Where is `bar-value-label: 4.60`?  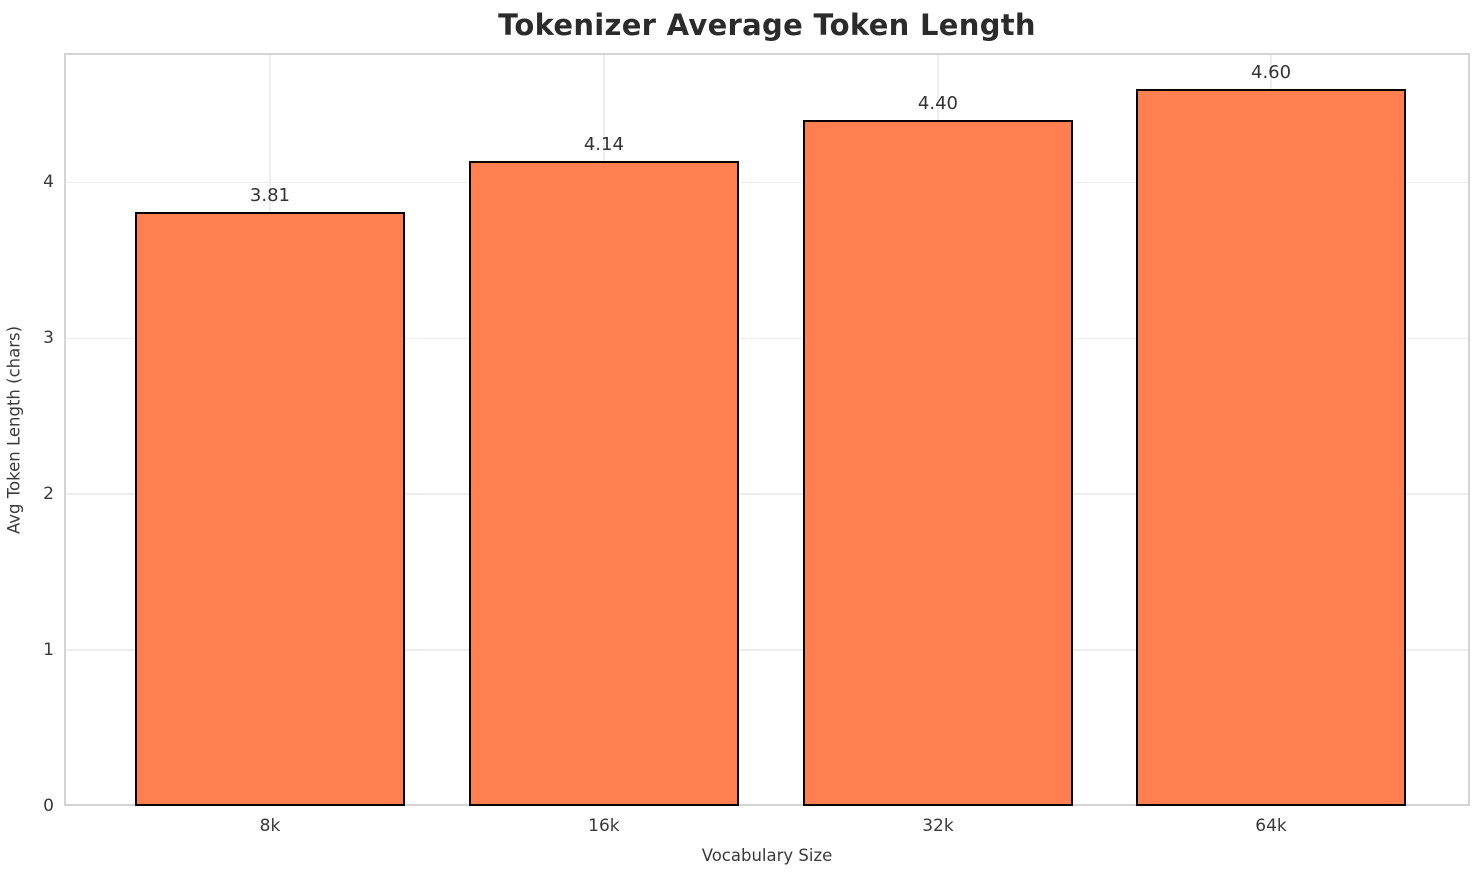
bar-value-label: 4.60 is located at coordinates (1271, 72).